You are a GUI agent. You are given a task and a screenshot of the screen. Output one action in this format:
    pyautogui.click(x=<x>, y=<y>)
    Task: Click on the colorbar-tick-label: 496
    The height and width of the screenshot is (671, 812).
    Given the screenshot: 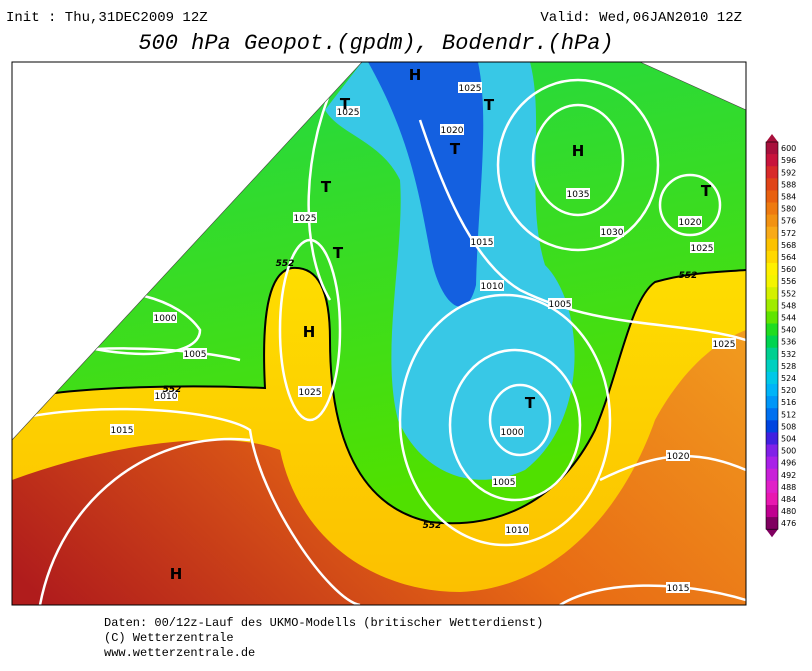 What is the action you would take?
    pyautogui.click(x=788, y=463)
    